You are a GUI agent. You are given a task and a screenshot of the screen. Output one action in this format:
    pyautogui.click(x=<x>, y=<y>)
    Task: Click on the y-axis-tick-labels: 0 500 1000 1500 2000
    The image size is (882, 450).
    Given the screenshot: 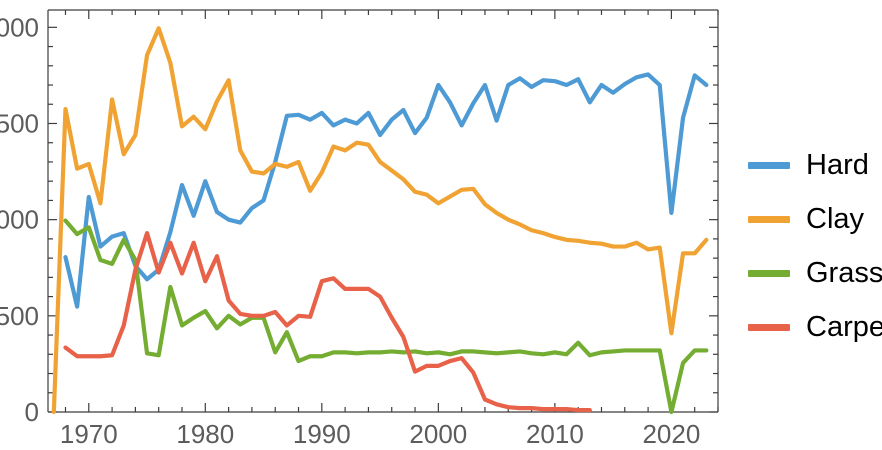 What is the action you would take?
    pyautogui.click(x=19, y=219)
    